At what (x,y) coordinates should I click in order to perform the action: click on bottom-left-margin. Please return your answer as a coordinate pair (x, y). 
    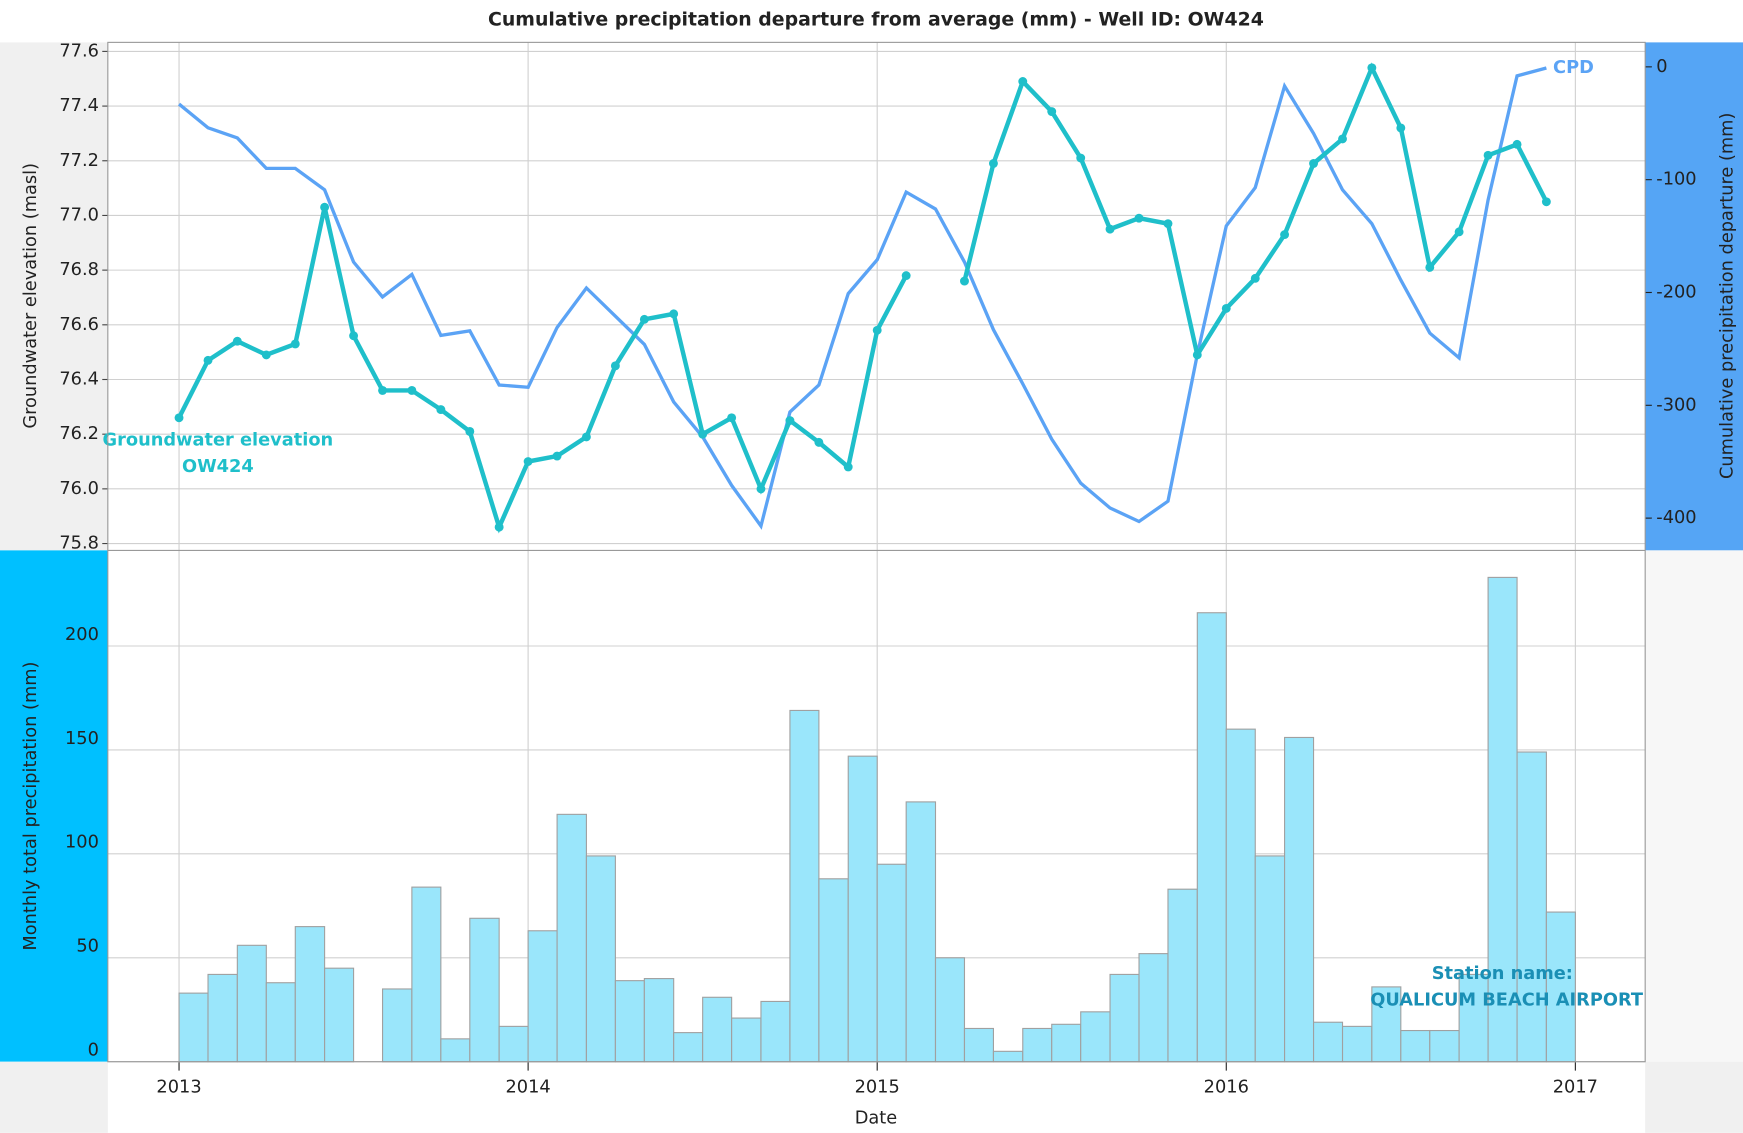
    Looking at the image, I should click on (54, 806).